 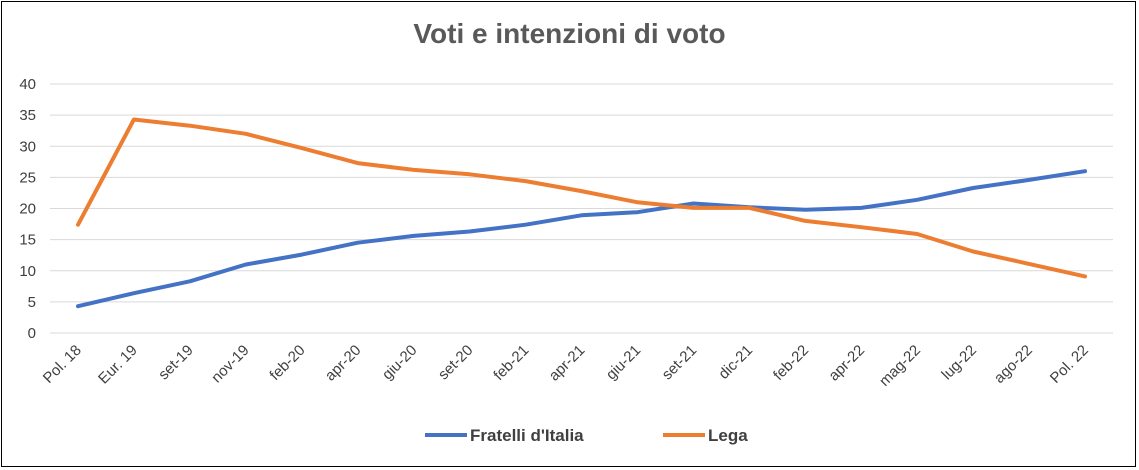 What do you see at coordinates (400, 363) in the screenshot?
I see `x-tick-label: giu-20` at bounding box center [400, 363].